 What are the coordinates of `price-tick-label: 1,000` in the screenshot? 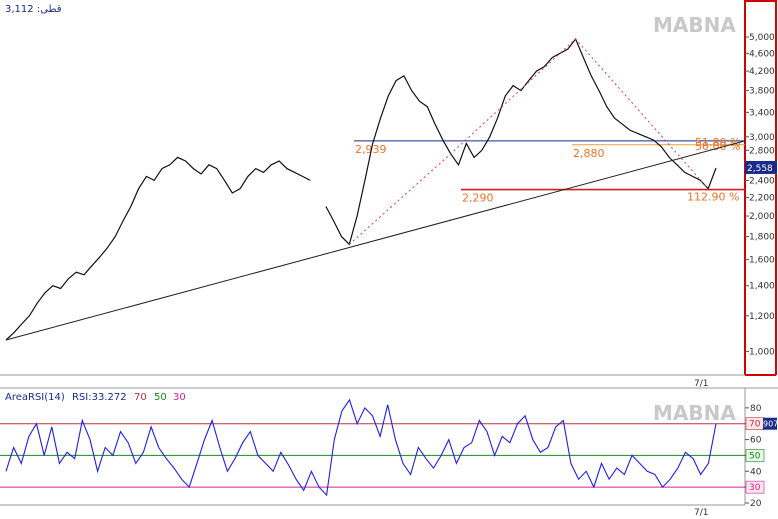 It's located at (762, 352).